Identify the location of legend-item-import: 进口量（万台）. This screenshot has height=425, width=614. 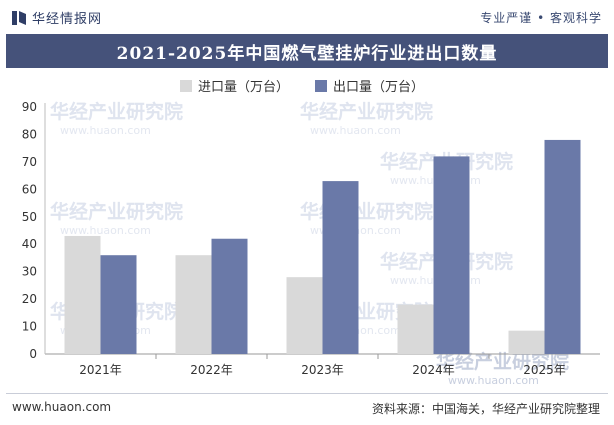
(234, 85).